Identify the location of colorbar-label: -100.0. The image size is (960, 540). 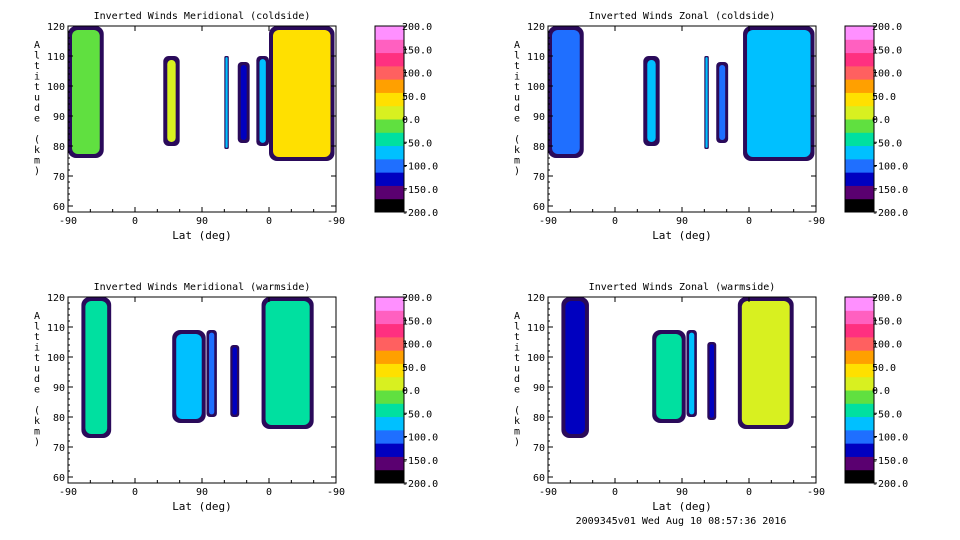
(890, 167).